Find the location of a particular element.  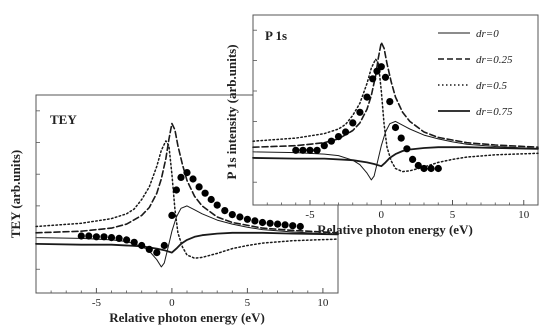

legend-label: dr=0.5 is located at coordinates (491, 86).